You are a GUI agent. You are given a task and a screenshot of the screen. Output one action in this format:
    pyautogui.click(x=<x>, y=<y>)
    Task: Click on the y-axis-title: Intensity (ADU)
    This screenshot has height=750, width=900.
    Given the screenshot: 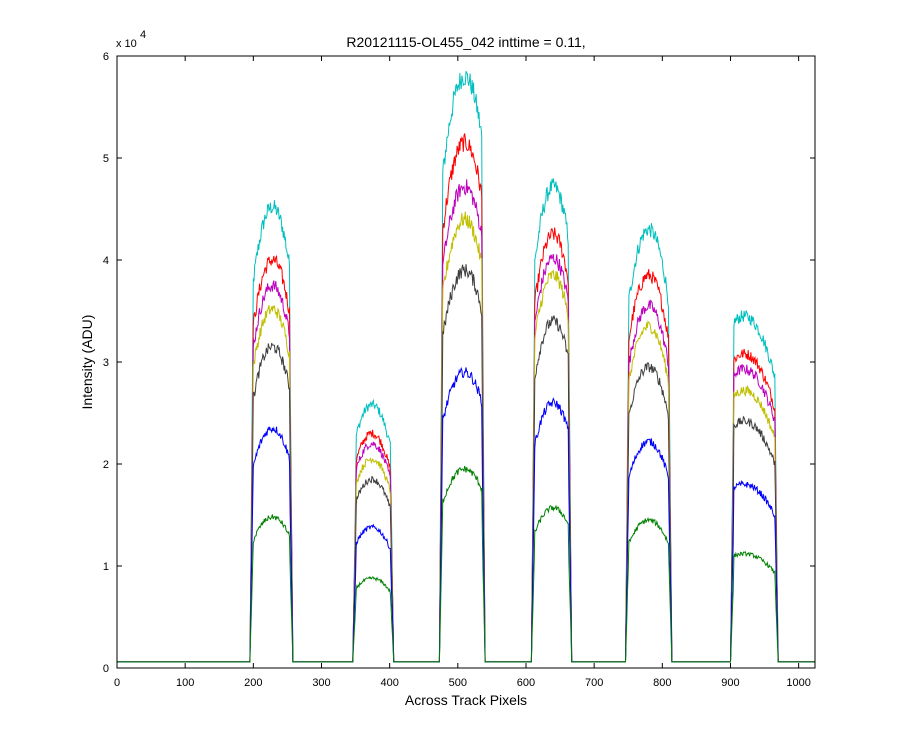 What is the action you would take?
    pyautogui.click(x=87, y=362)
    